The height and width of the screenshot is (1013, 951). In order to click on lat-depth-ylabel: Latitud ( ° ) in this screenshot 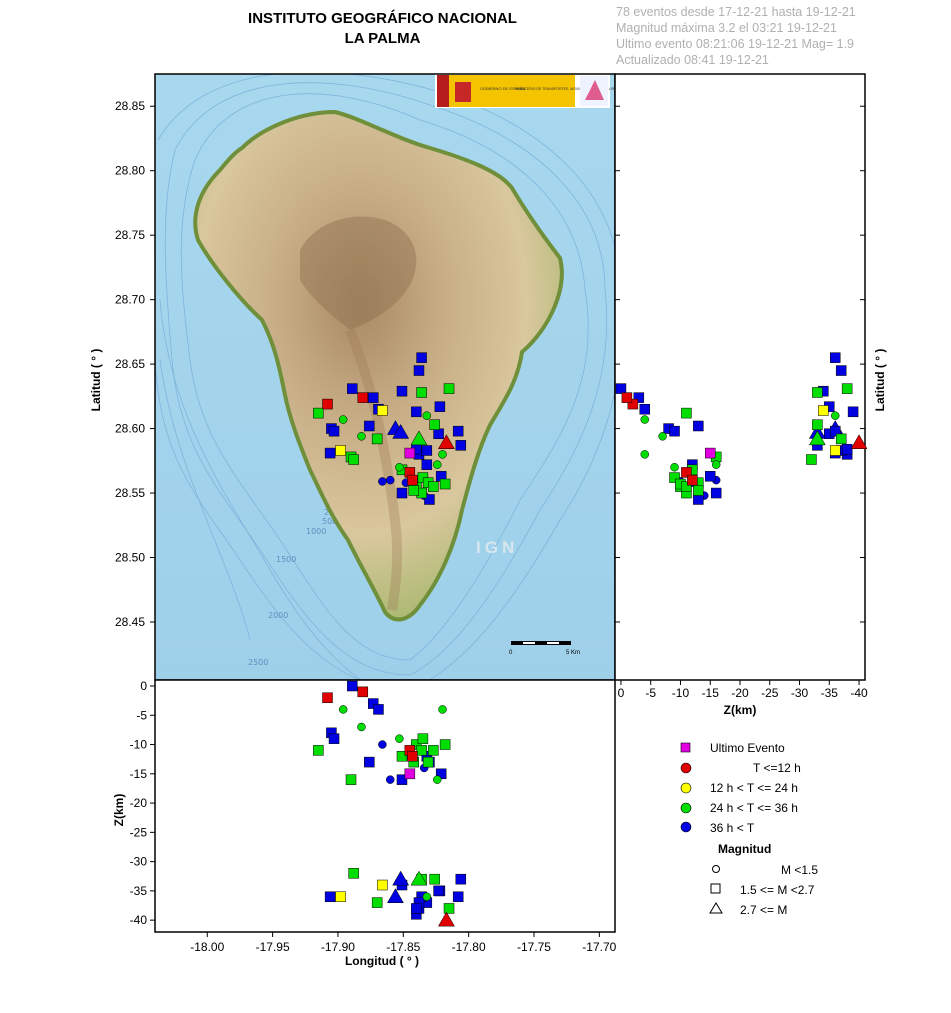, I will do `click(880, 380)`.